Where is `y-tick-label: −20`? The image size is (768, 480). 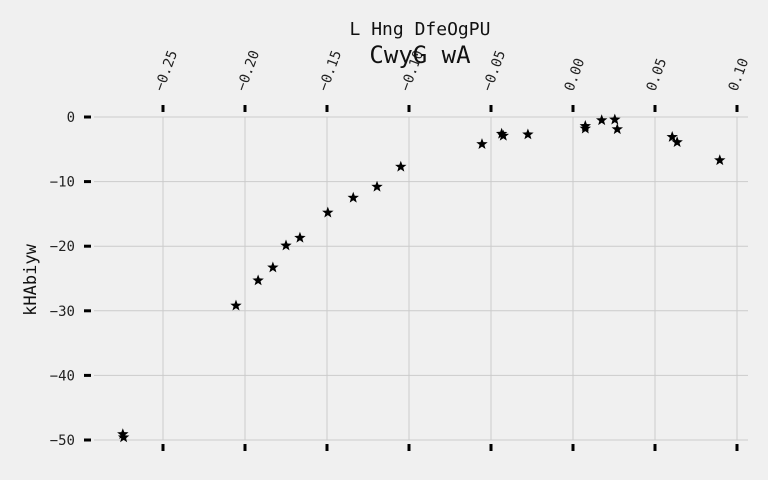 y-tick-label: −20 is located at coordinates (62, 247).